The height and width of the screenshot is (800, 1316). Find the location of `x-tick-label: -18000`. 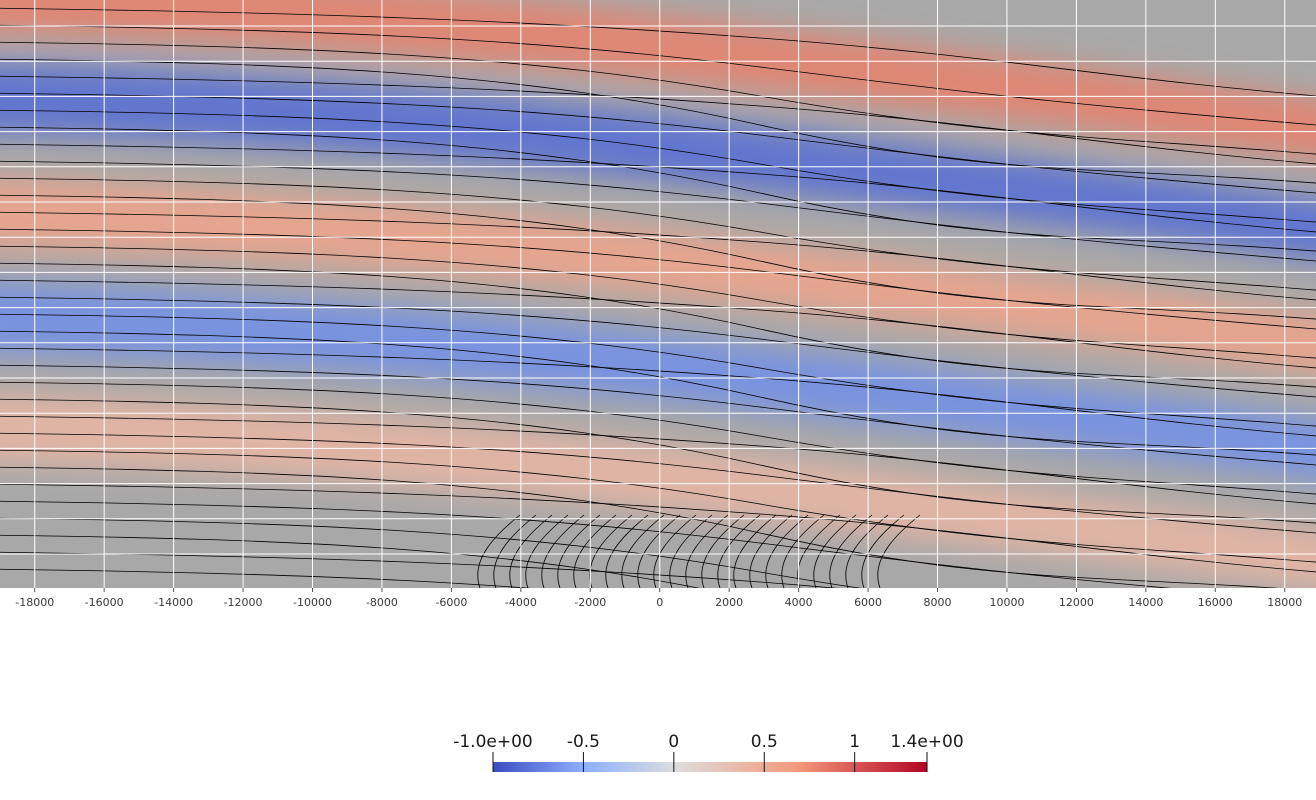

x-tick-label: -18000 is located at coordinates (34, 602).